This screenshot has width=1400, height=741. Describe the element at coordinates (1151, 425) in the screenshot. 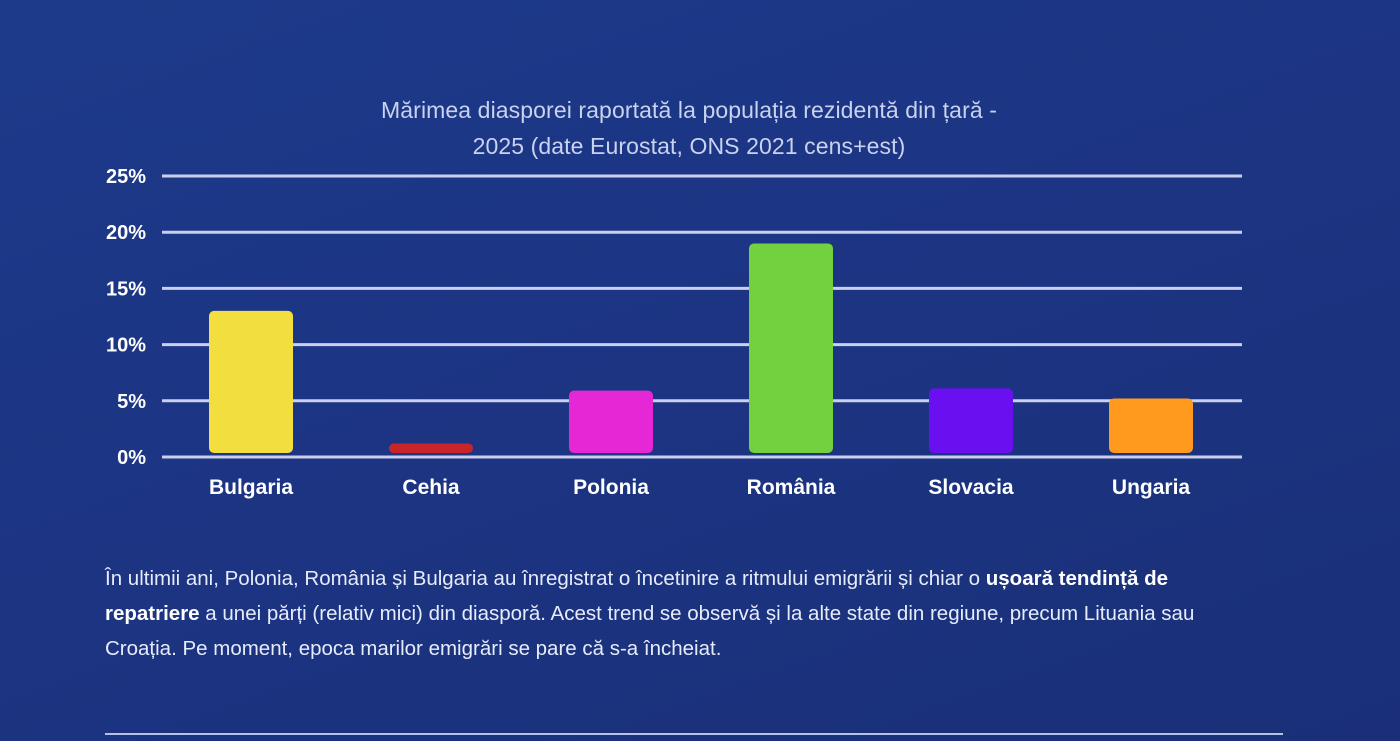

I see `bar-ungaria` at that location.